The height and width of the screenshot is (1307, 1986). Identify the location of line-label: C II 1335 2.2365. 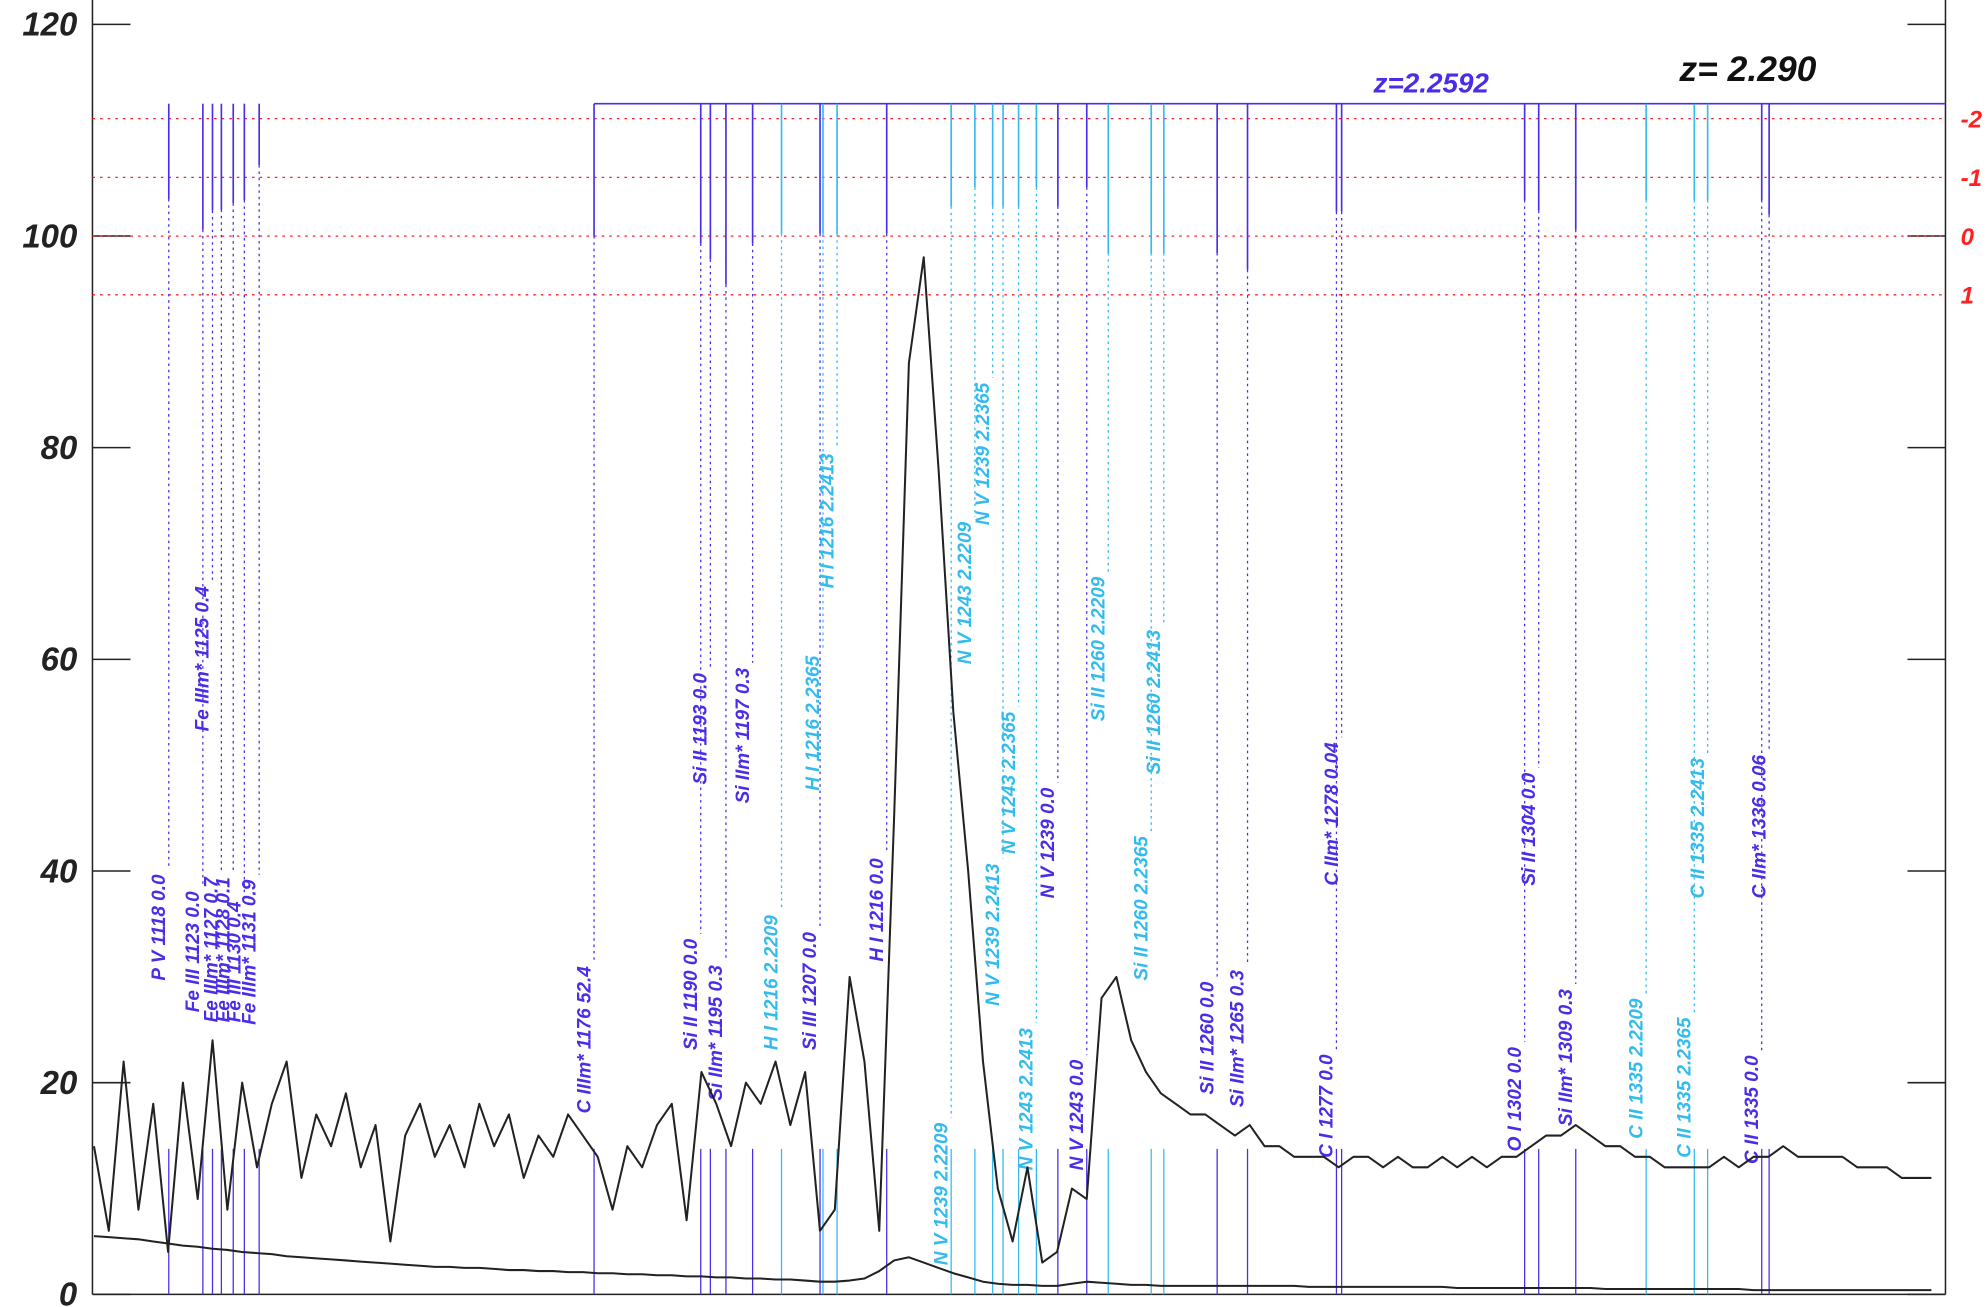
(1684, 1087).